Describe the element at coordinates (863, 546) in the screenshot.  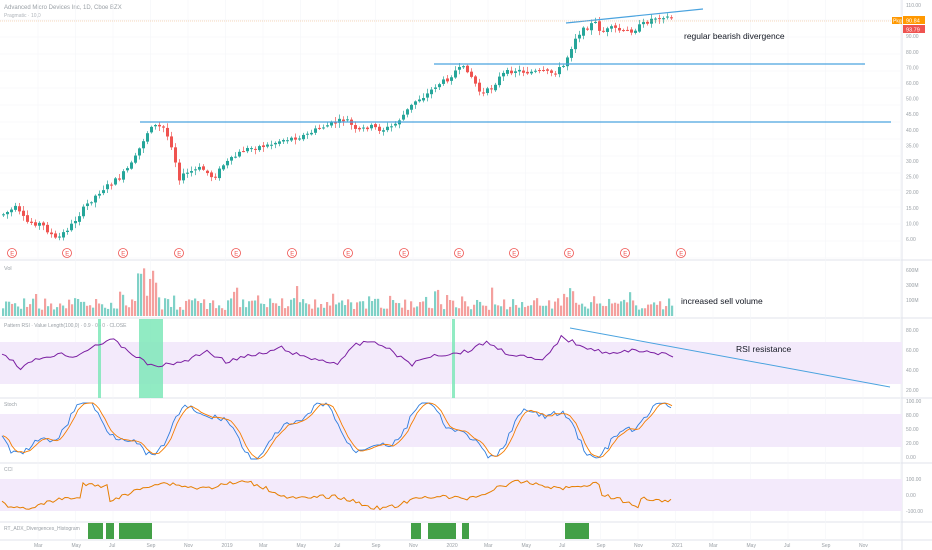
I see `time-axis-tick: Nov` at that location.